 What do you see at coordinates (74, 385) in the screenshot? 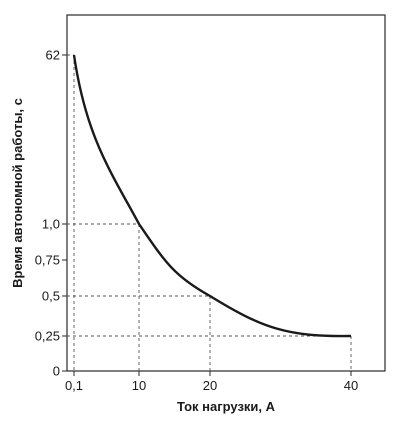
I see `x-tick-label: 0,1` at bounding box center [74, 385].